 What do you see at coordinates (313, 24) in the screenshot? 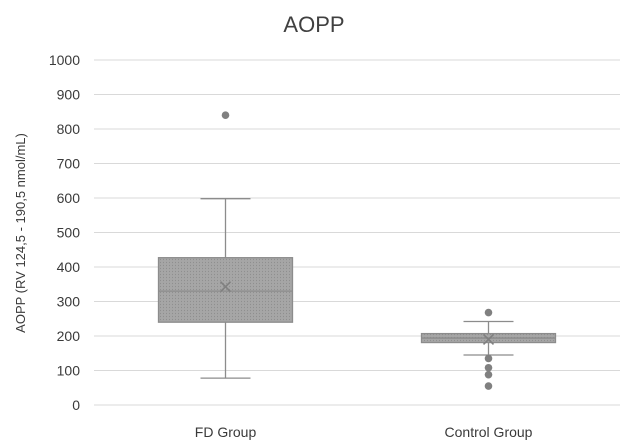
I see `chart-title: AOPP` at bounding box center [313, 24].